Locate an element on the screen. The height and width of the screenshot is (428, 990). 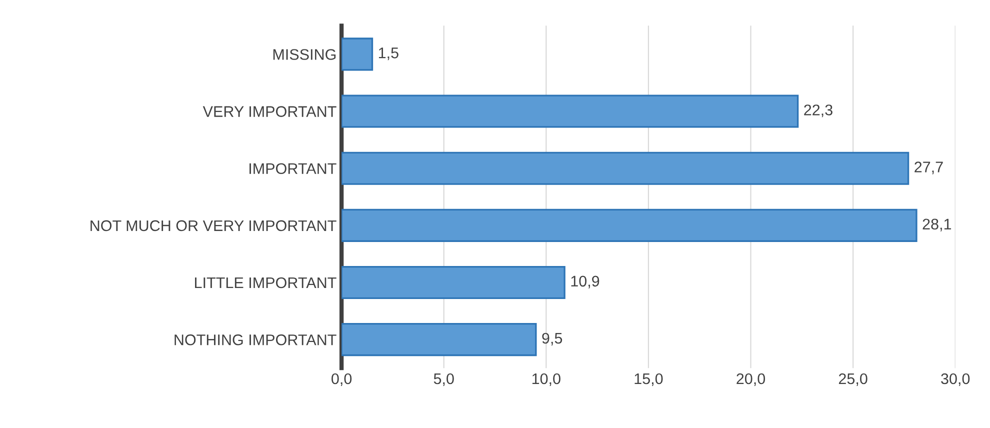
x-tick-label: 30,0 is located at coordinates (955, 379).